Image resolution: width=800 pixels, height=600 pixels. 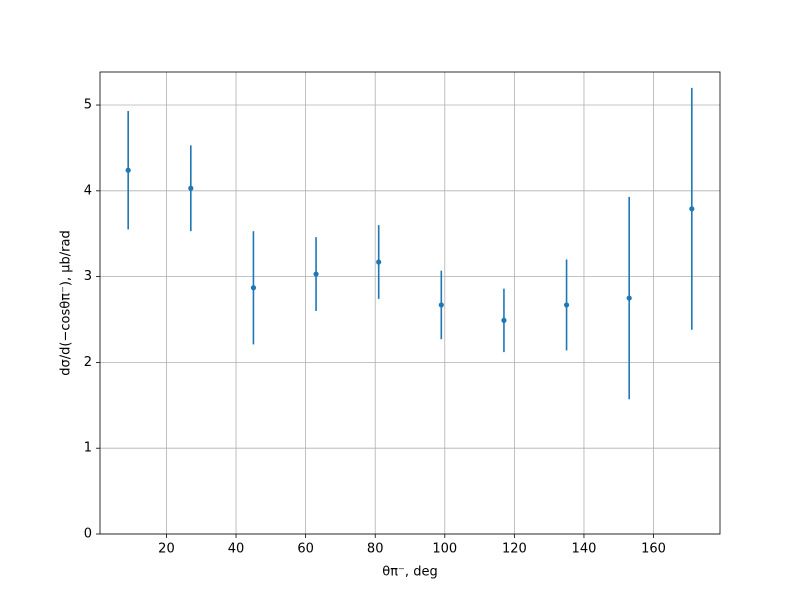 What do you see at coordinates (653, 549) in the screenshot?
I see `x-tick-label: 160` at bounding box center [653, 549].